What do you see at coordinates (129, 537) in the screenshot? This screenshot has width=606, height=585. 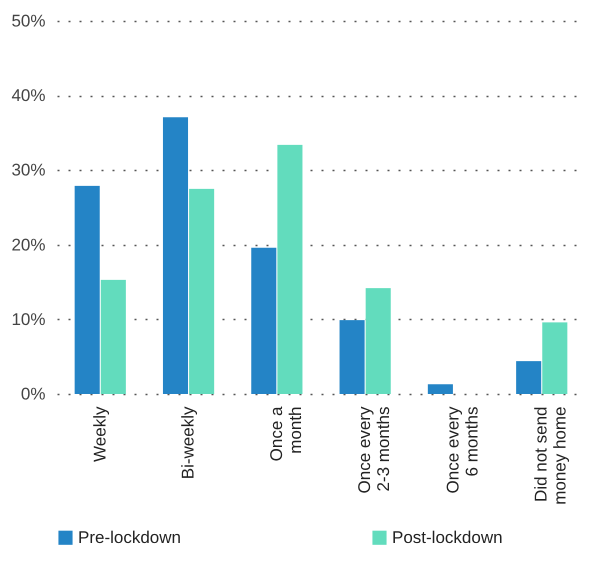 I see `legend-label: Pre-lockdown` at bounding box center [129, 537].